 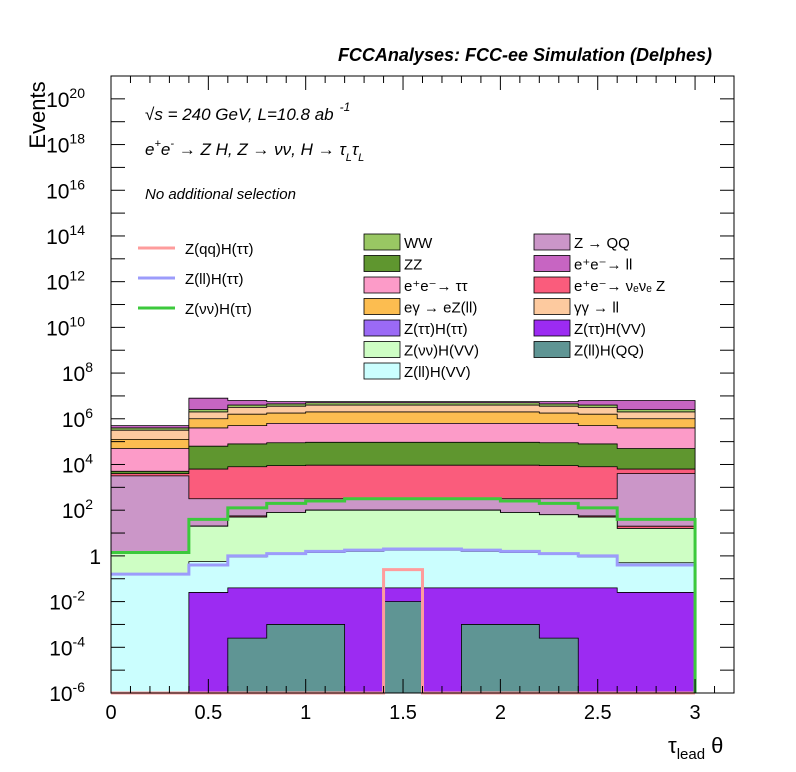 What do you see at coordinates (67, 692) in the screenshot?
I see `y-tick-label: 10⁻⁶` at bounding box center [67, 692].